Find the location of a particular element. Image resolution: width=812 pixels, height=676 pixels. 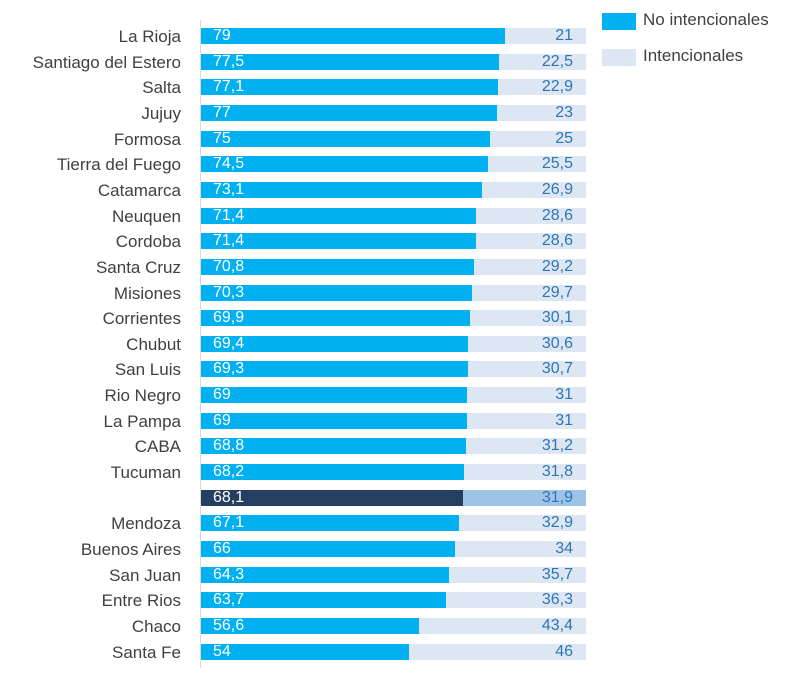

data-label-intencionales: 31,2 is located at coordinates (557, 446).